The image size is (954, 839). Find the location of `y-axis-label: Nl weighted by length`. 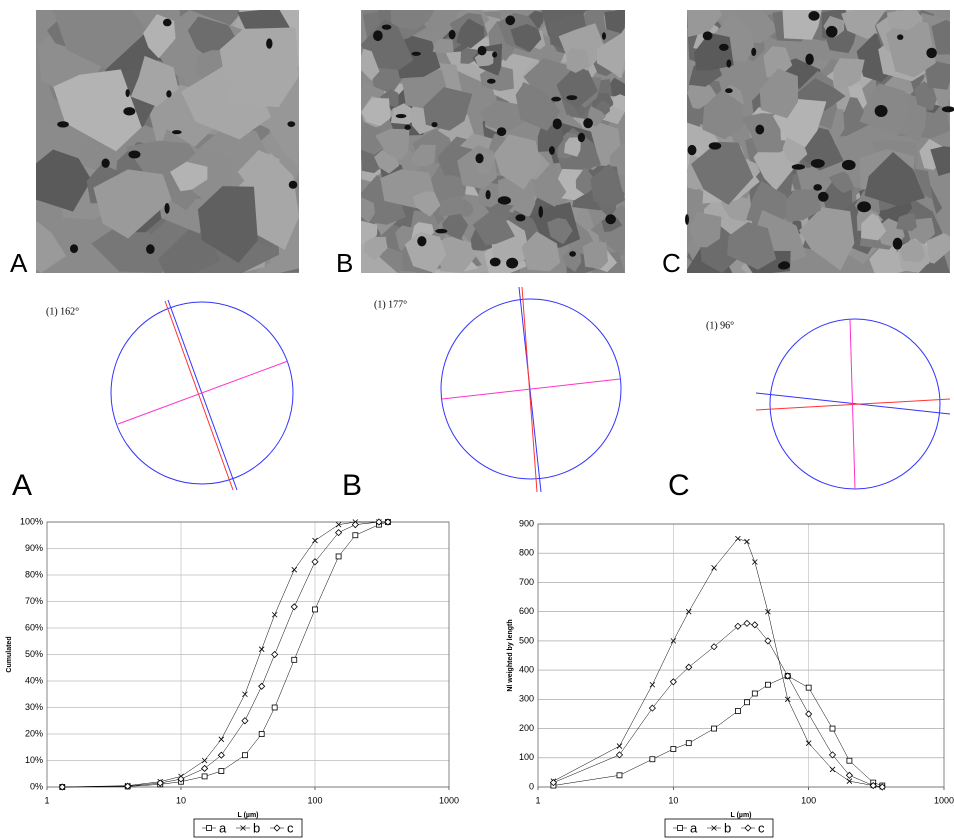

y-axis-label: Nl weighted by length is located at coordinates (510, 655).